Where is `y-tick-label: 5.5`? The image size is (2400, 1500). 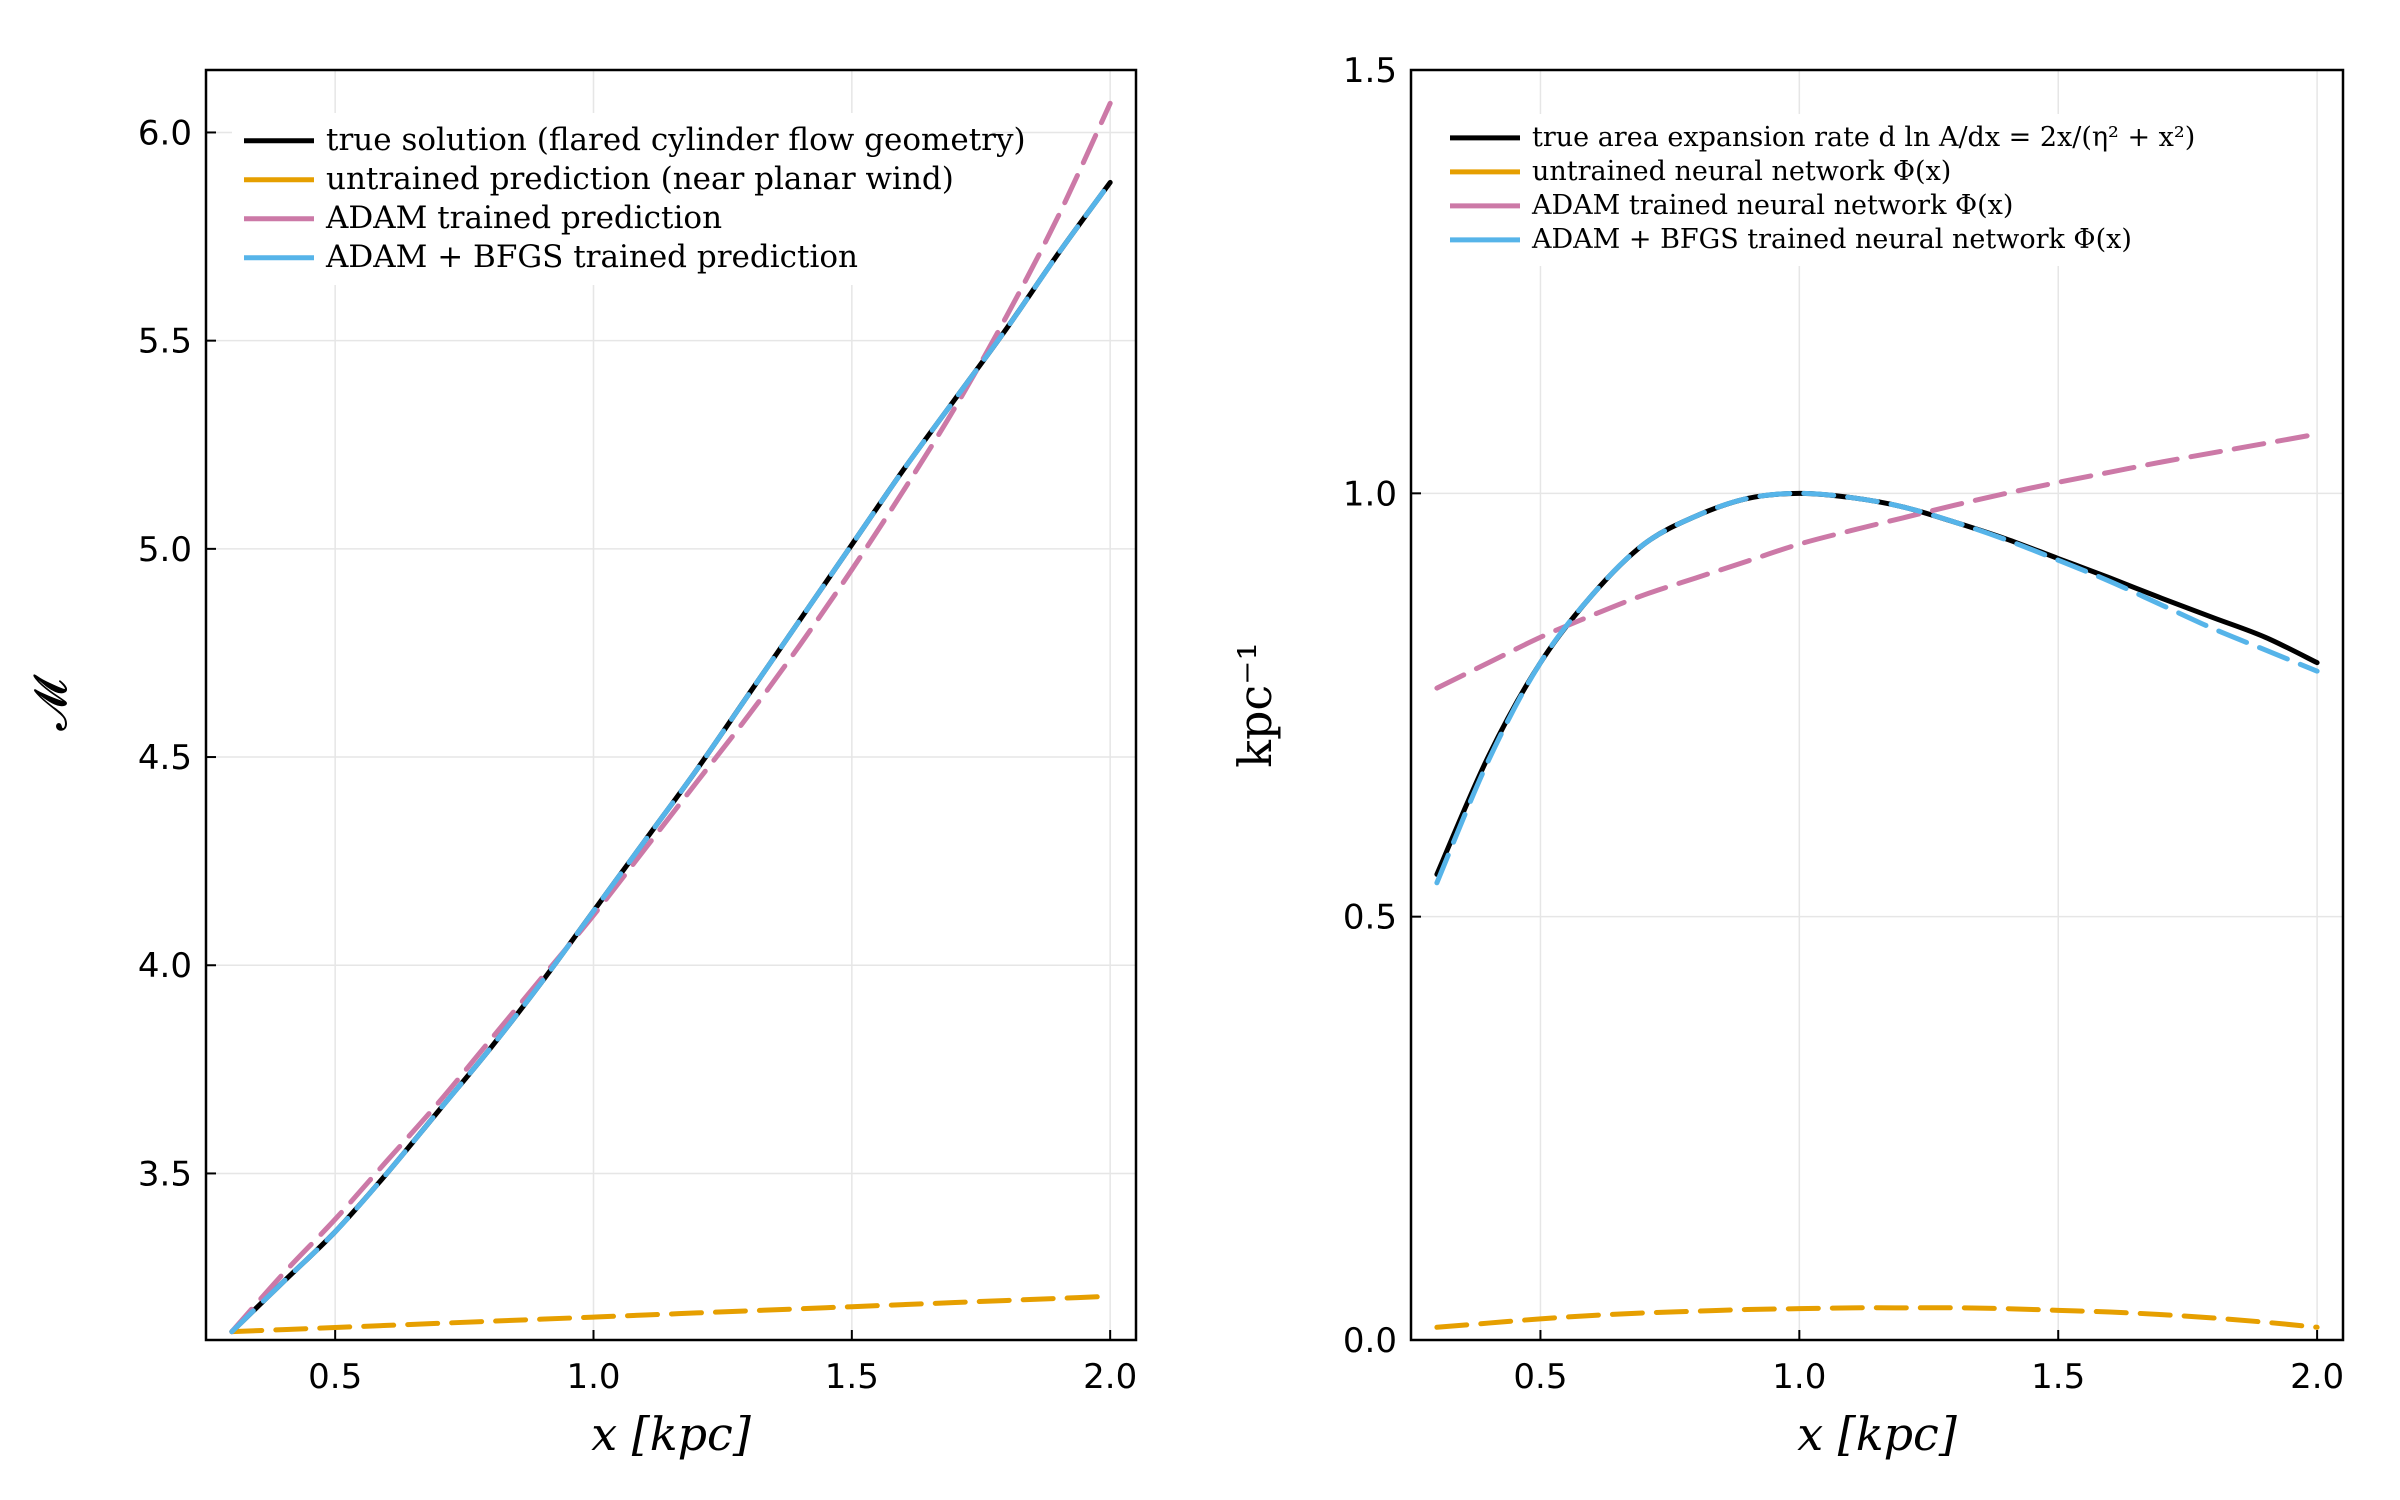 y-tick-label: 5.5 is located at coordinates (165, 342).